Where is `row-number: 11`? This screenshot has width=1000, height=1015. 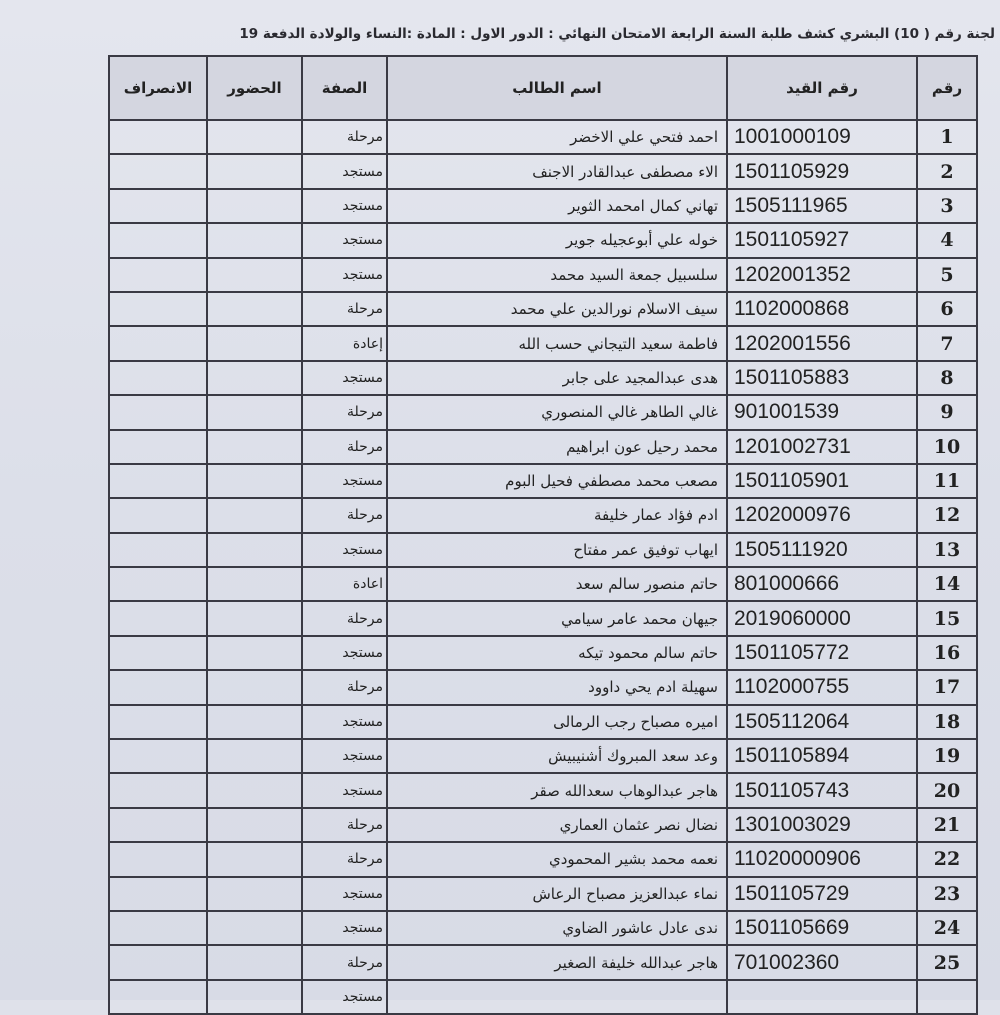
row-number: 11 is located at coordinates (947, 481).